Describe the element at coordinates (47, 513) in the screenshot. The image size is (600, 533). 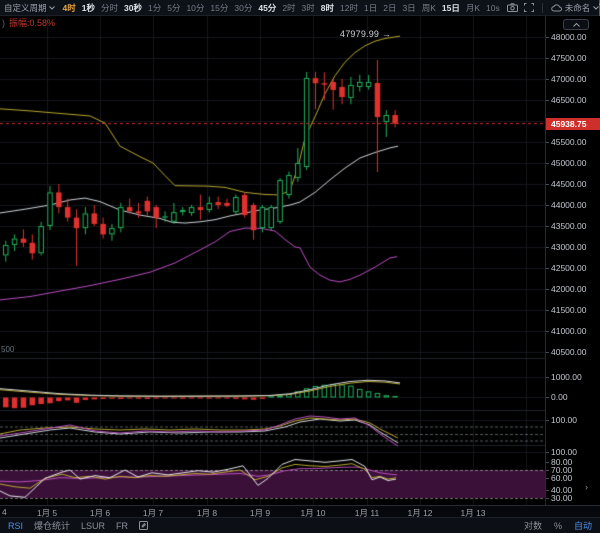
I see `date-label: 1月 5` at that location.